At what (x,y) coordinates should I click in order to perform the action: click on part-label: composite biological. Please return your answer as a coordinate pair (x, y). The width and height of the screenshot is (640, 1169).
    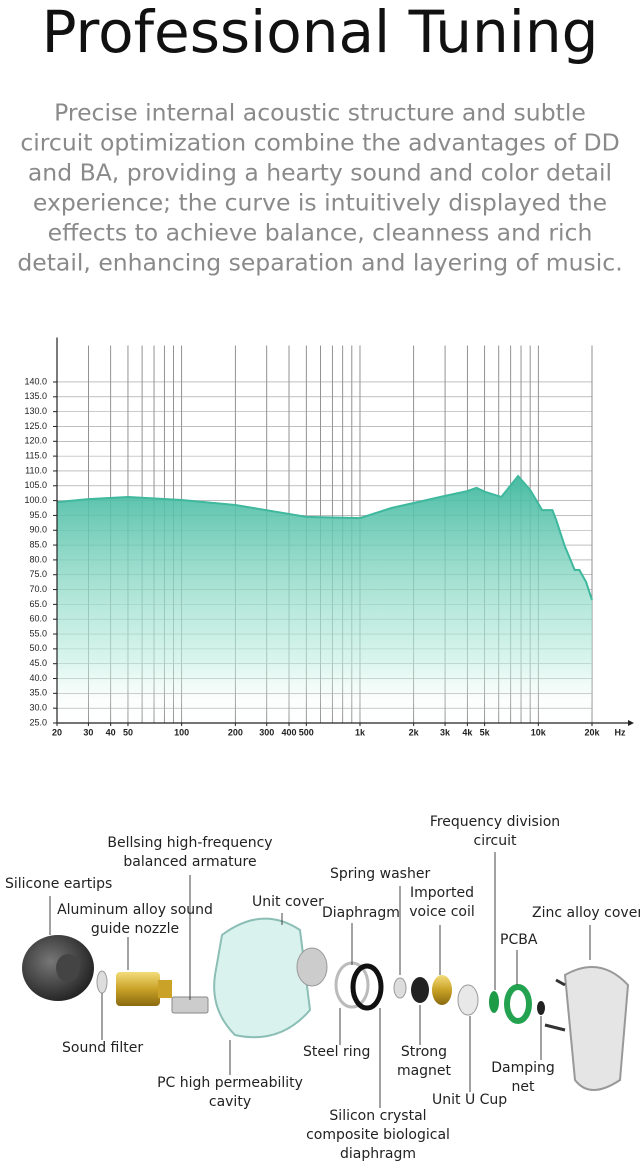
    Looking at the image, I should click on (378, 1135).